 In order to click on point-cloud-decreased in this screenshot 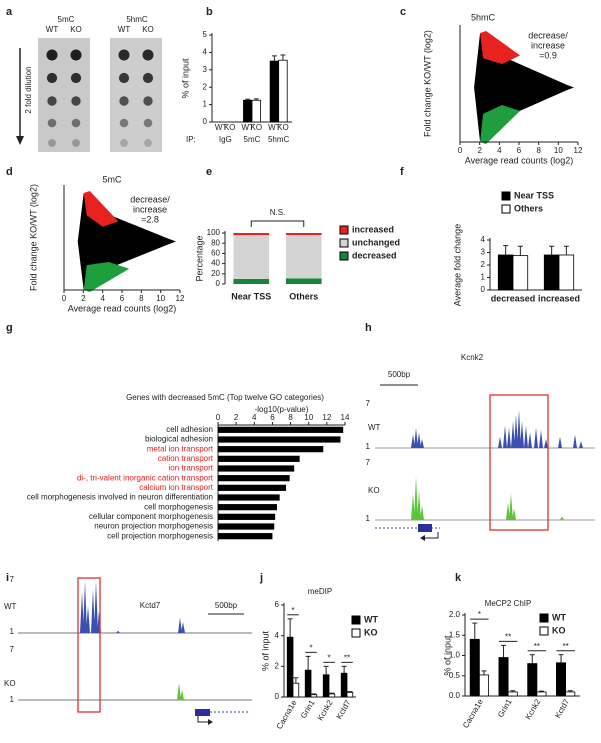, I will do `click(500, 124)`.